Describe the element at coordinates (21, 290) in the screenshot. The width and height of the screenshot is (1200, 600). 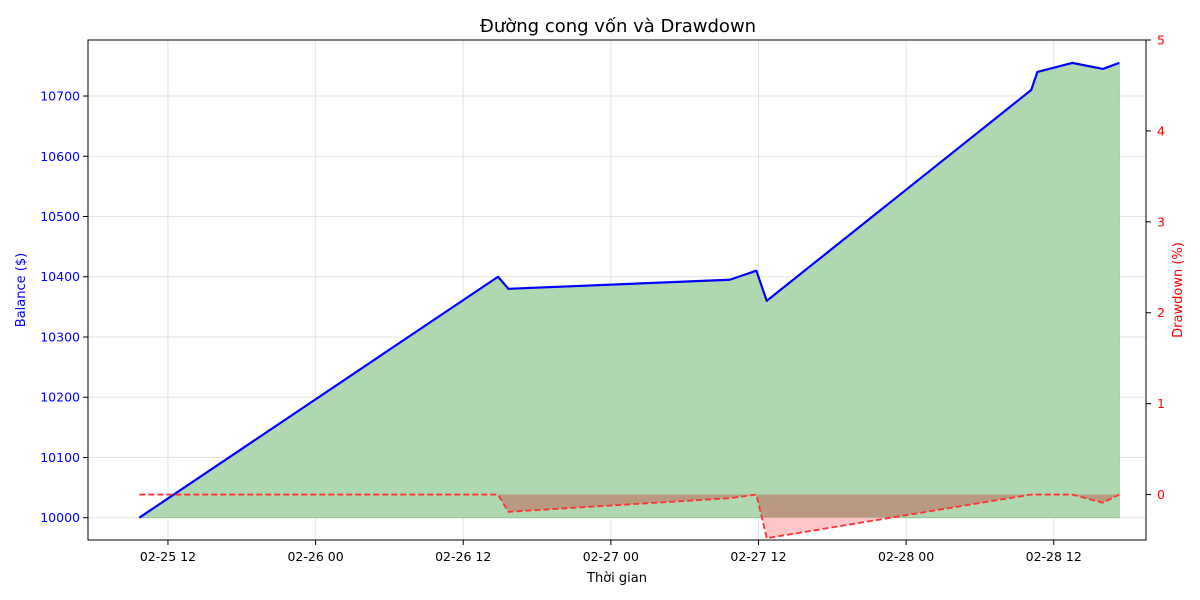
I see `y-axis-left-label: Balance ($)` at that location.